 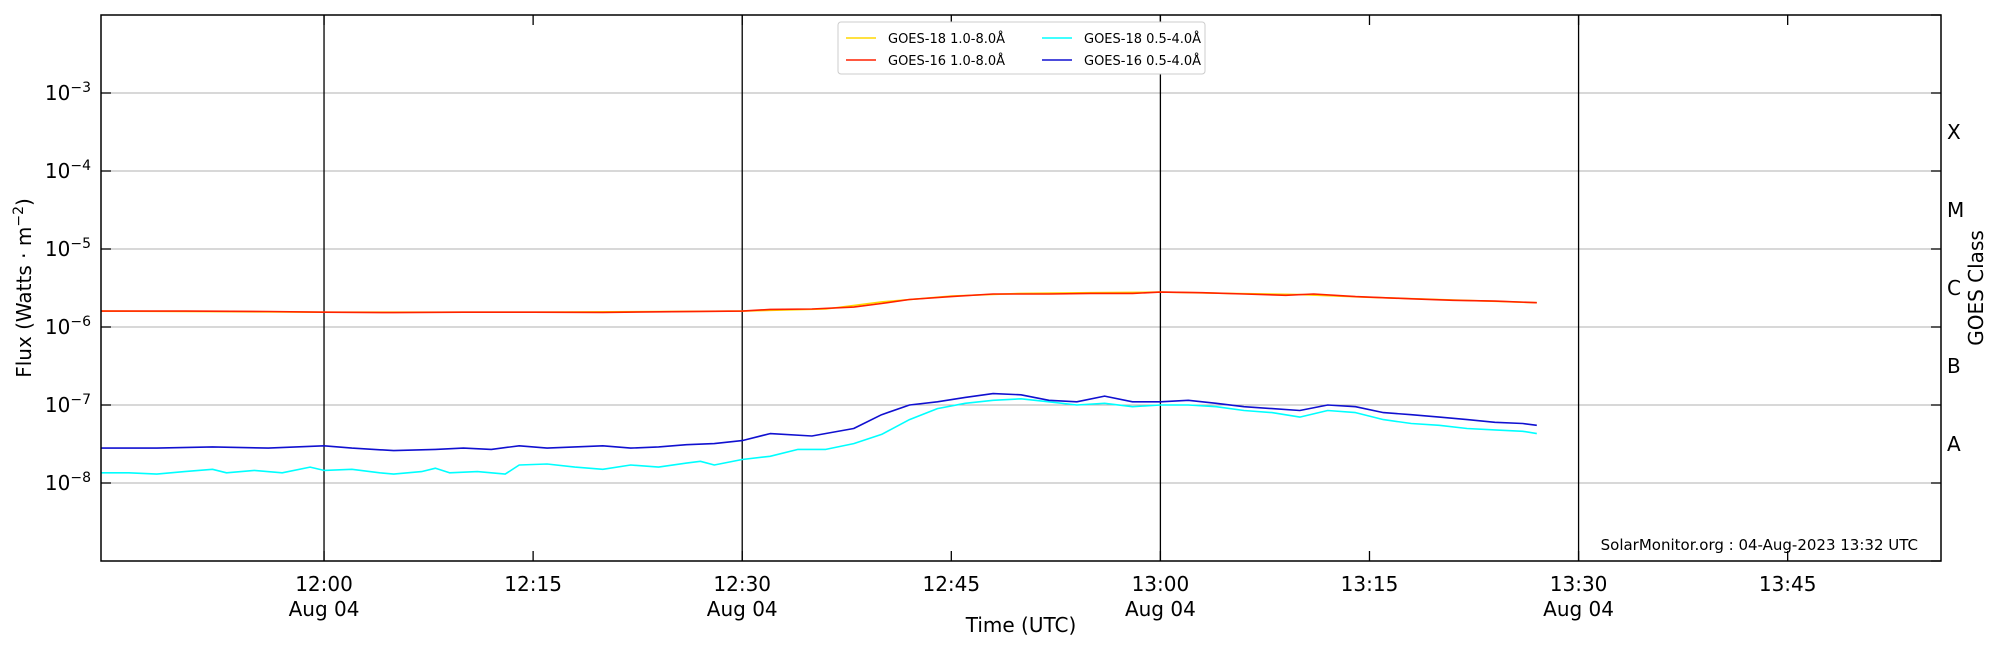 What do you see at coordinates (1759, 545) in the screenshot?
I see `credit-text: SolarMonitor.org : 04-Aug-2023 13:32 UTC` at bounding box center [1759, 545].